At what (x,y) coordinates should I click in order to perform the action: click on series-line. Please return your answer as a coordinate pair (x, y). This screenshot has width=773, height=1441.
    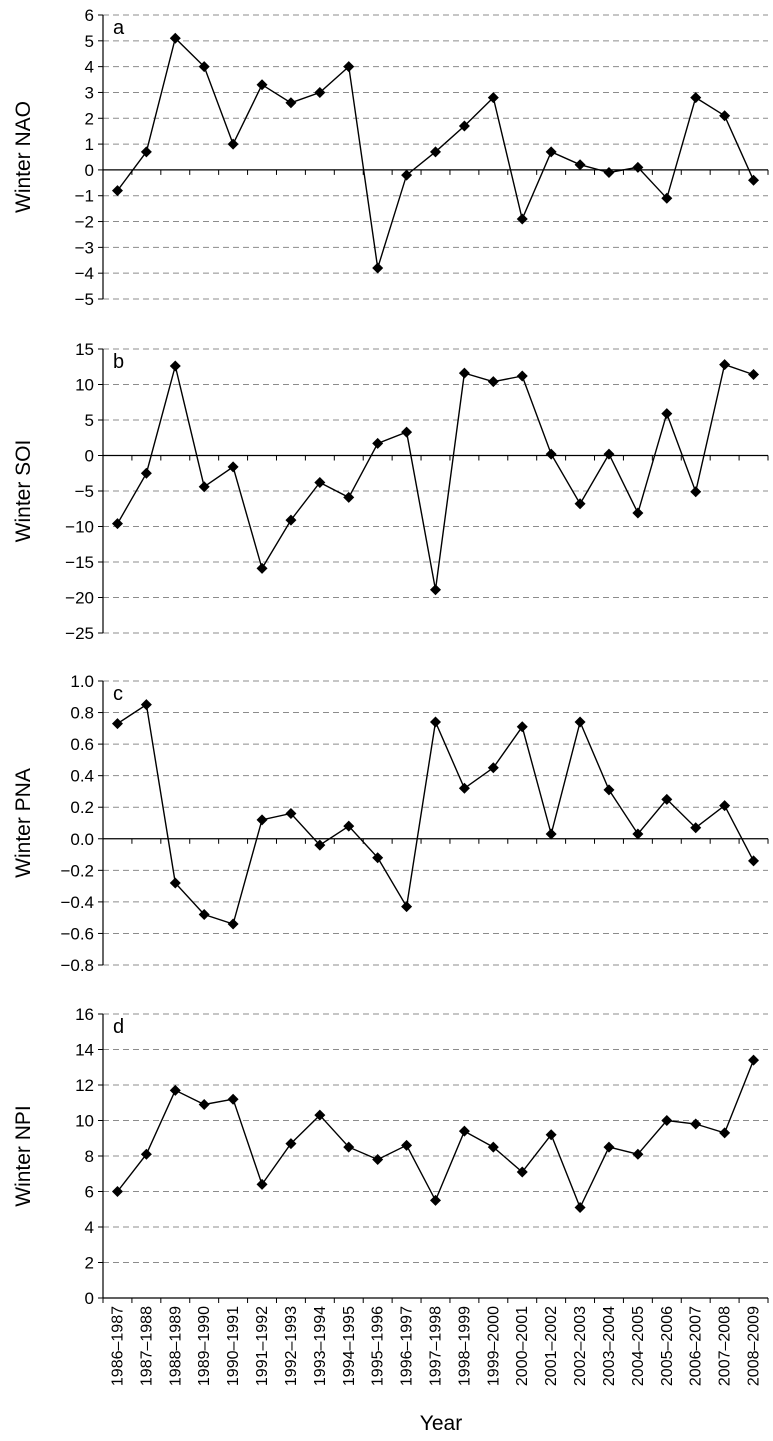
    Looking at the image, I should click on (435, 1134).